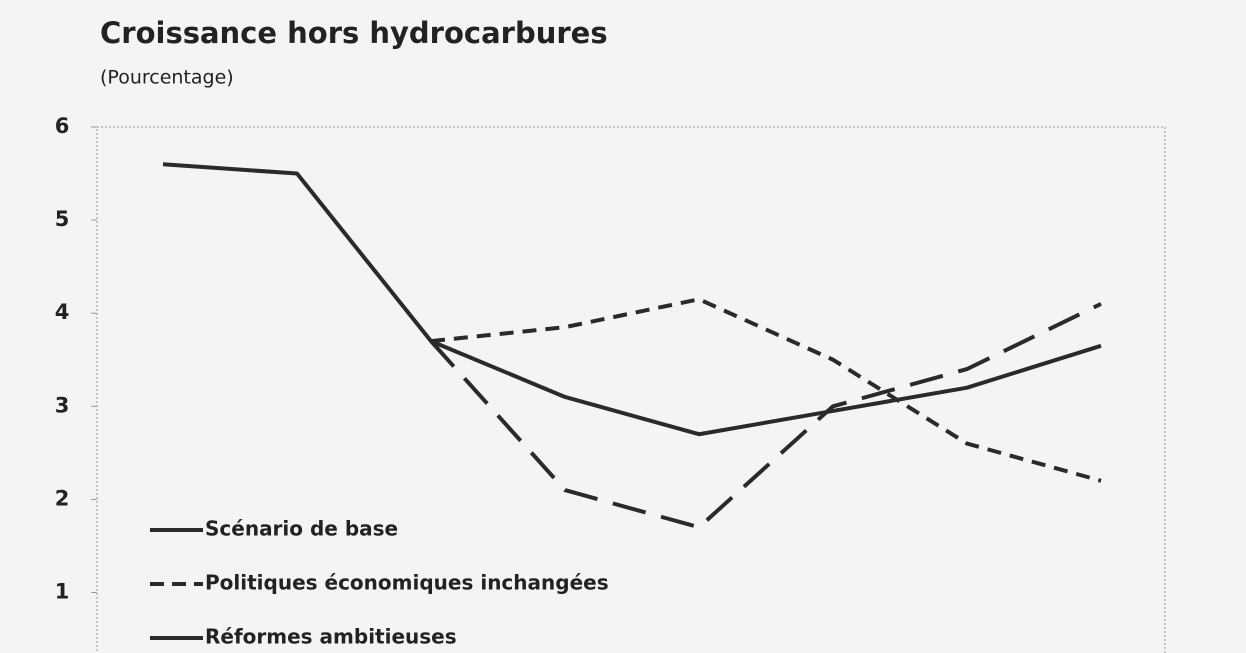 Image resolution: width=1246 pixels, height=653 pixels. What do you see at coordinates (354, 33) in the screenshot?
I see `chart-title: Croissance hors hydrocarbures` at bounding box center [354, 33].